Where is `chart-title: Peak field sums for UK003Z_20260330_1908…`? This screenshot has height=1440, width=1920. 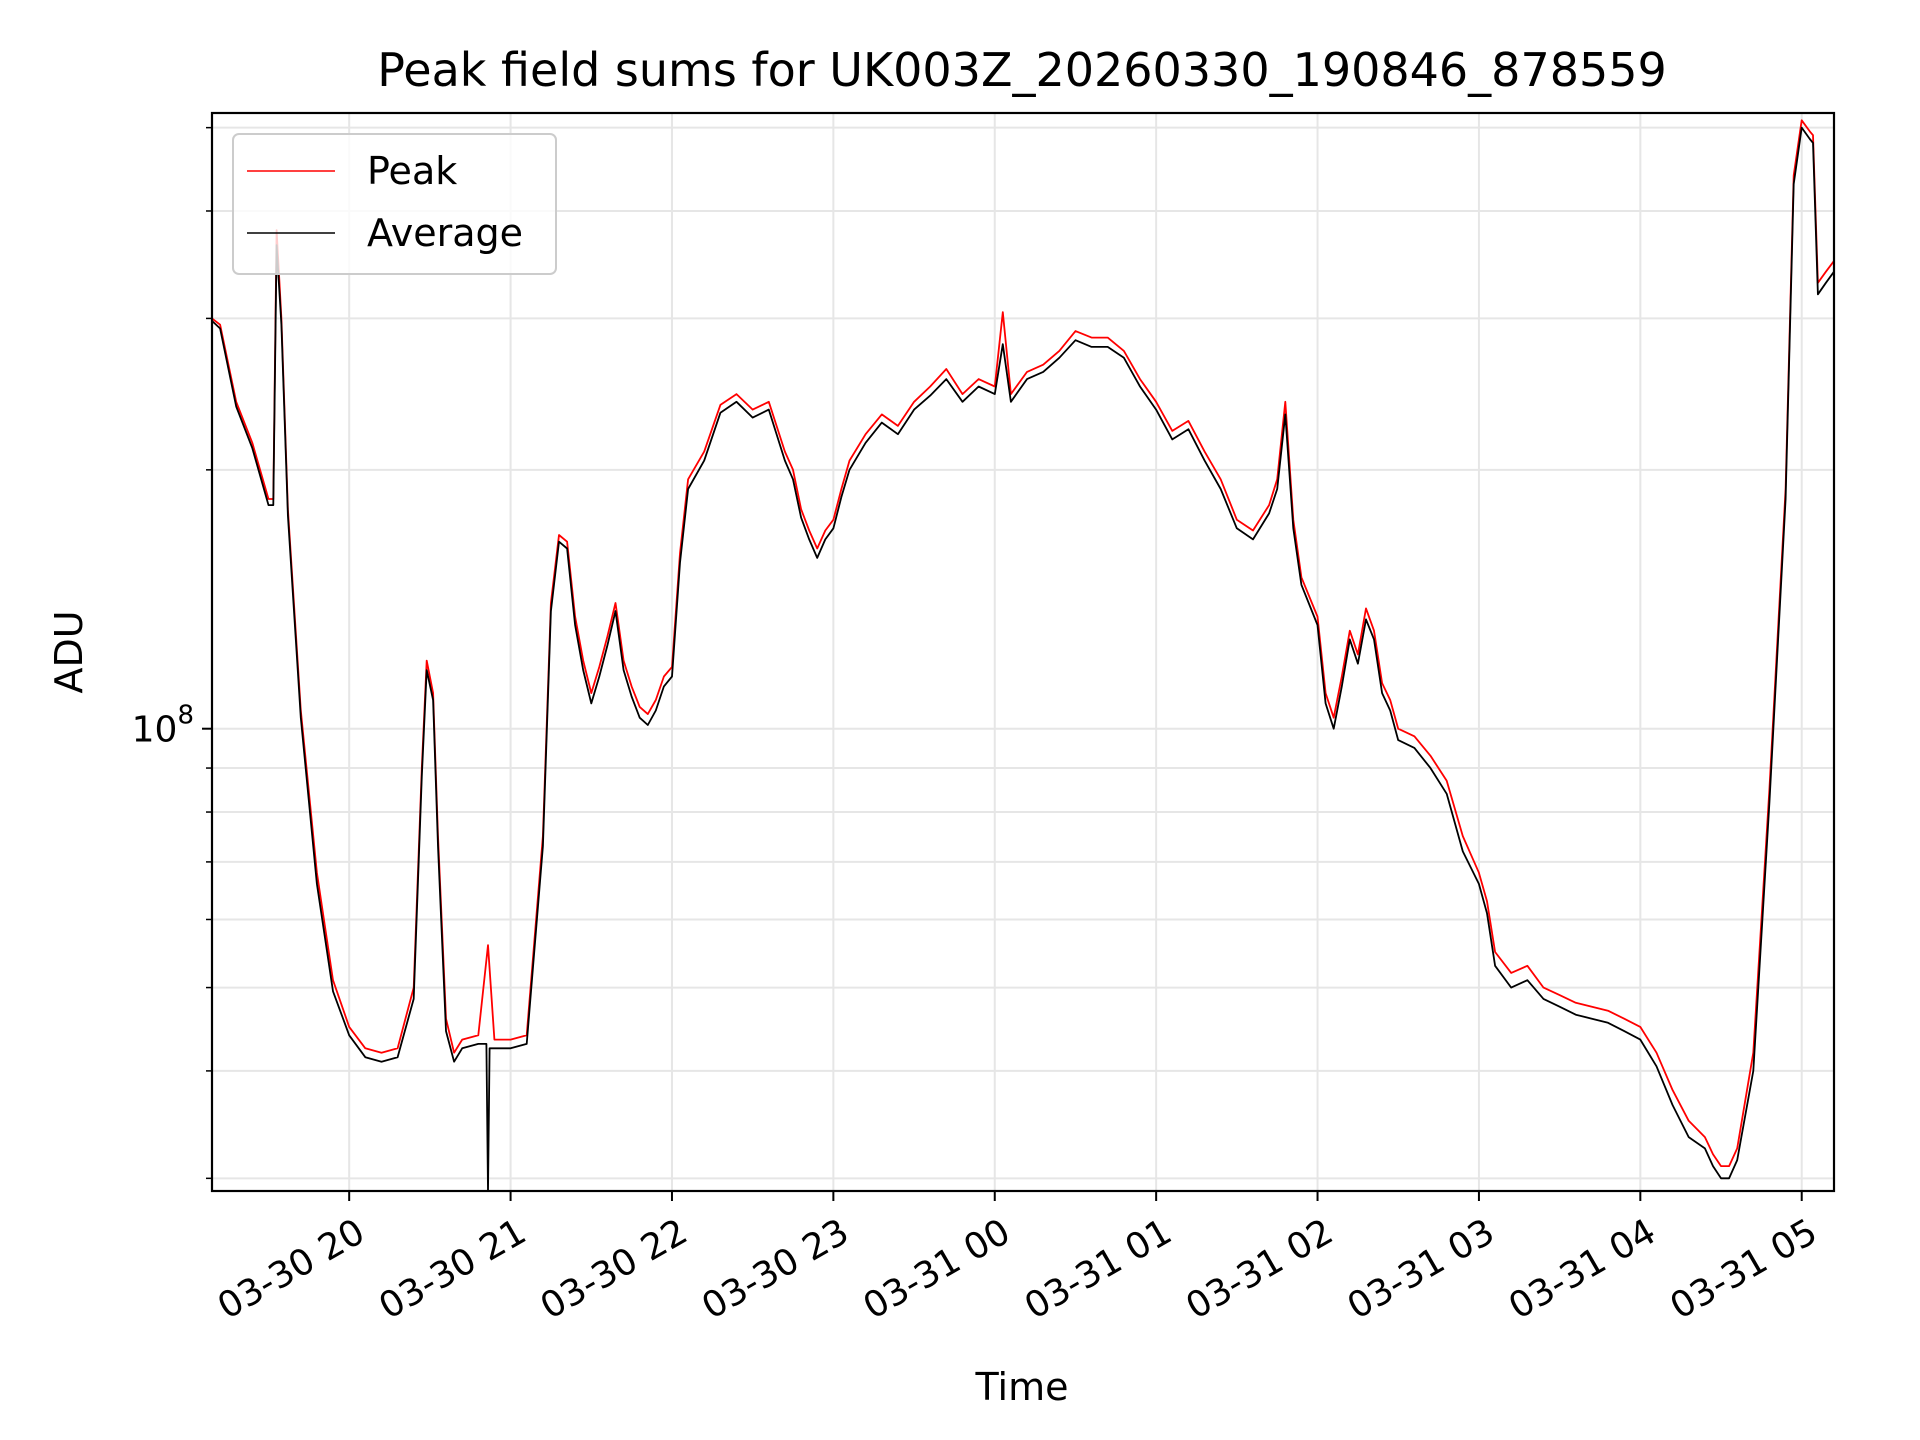 chart-title: Peak field sums for UK003Z_20260330_1908… is located at coordinates (1022, 70).